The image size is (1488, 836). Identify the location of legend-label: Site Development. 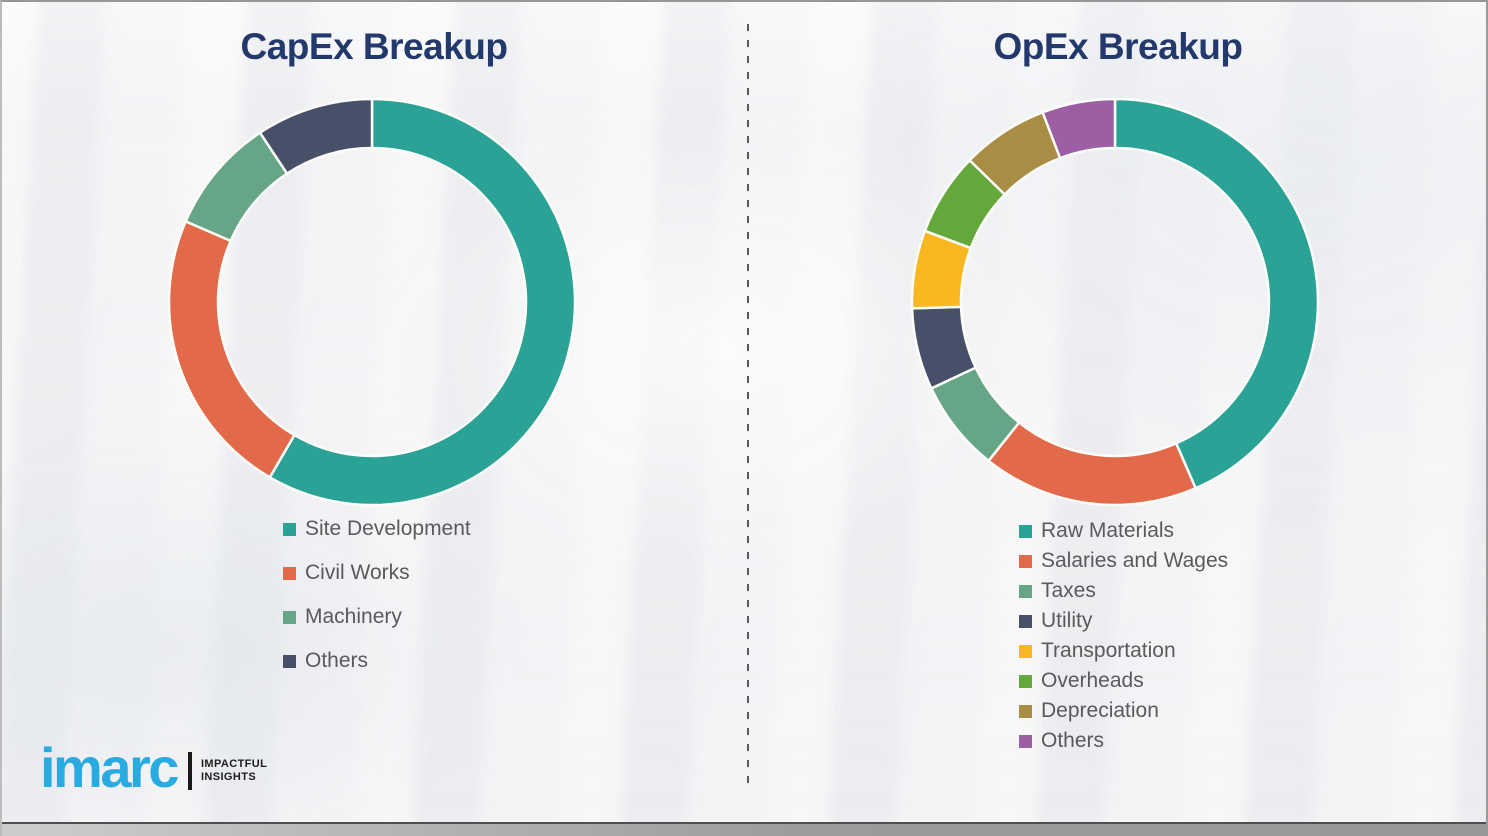
(388, 528).